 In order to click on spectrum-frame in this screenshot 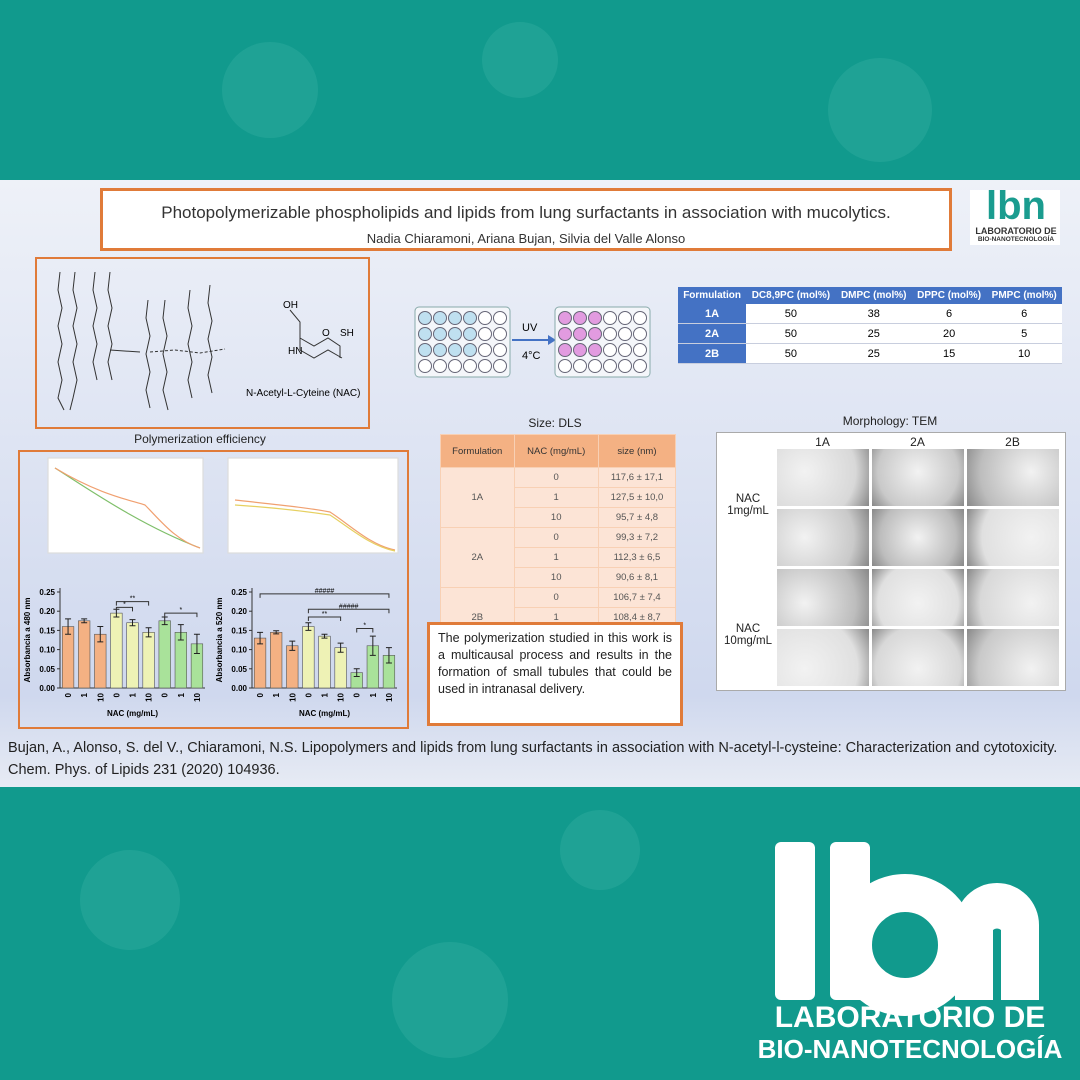, I will do `click(313, 505)`.